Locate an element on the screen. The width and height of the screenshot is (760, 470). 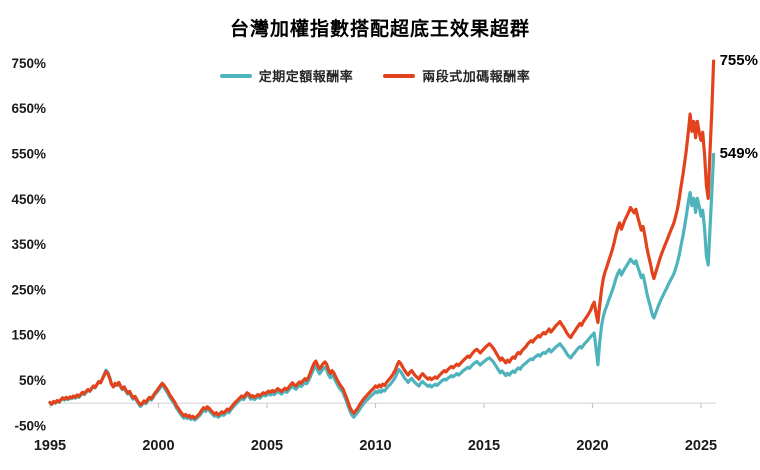
y-tick-label: 550% is located at coordinates (28, 153).